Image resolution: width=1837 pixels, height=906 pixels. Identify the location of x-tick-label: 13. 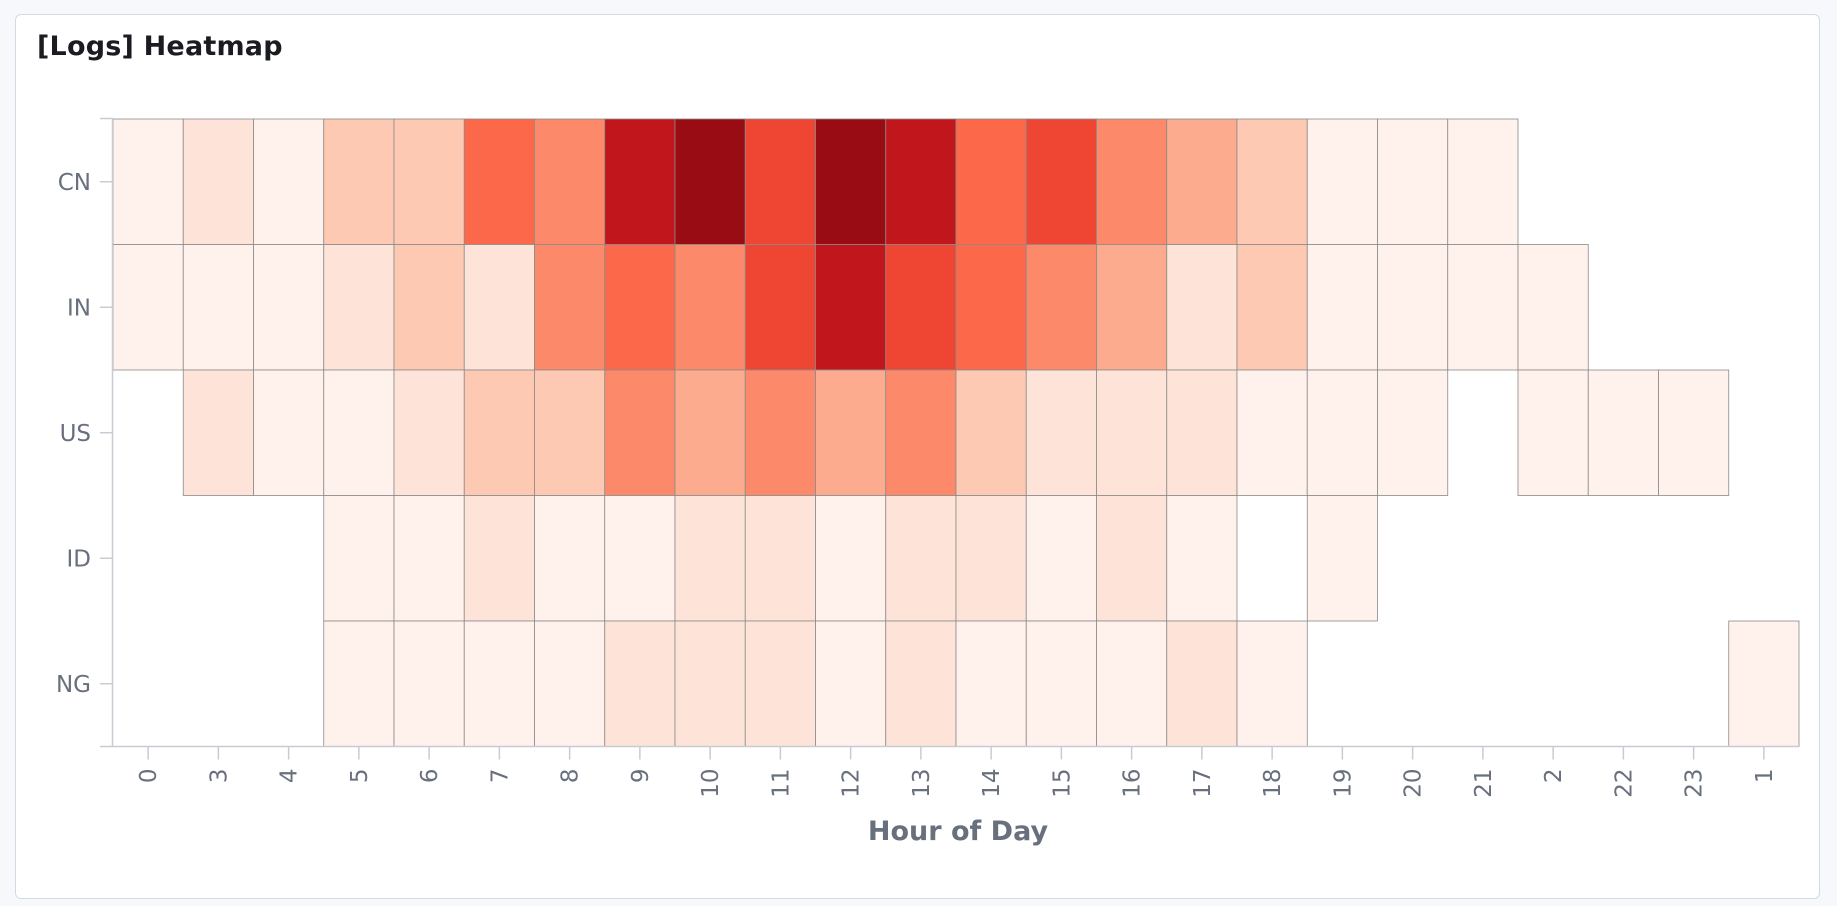
(922, 783).